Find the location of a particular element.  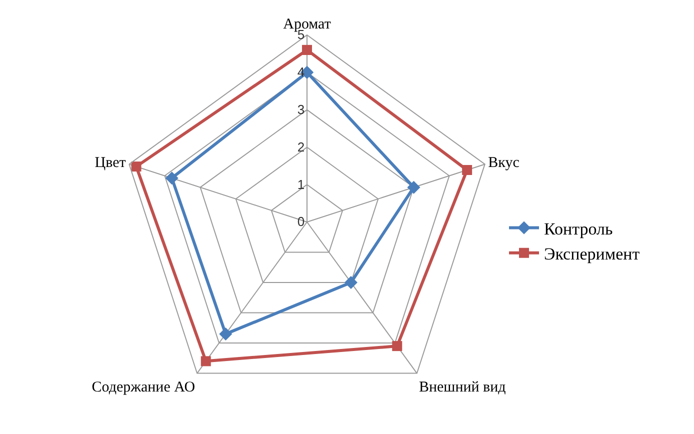

y-tick-label: 1 is located at coordinates (301, 184).